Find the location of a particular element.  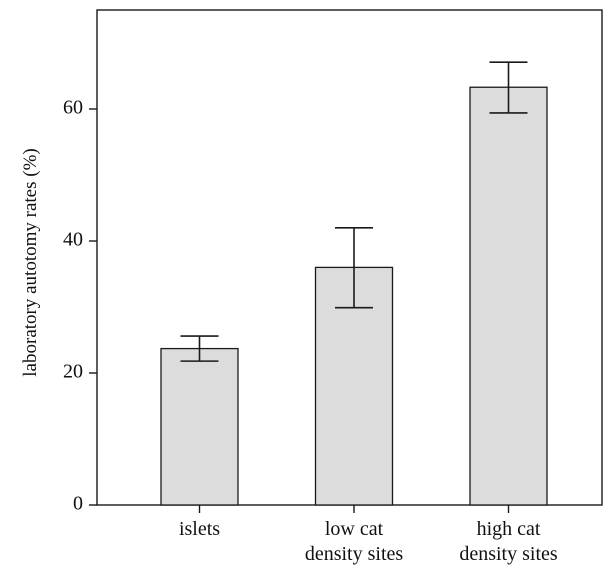

x-tick-label: islets is located at coordinates (199, 529).